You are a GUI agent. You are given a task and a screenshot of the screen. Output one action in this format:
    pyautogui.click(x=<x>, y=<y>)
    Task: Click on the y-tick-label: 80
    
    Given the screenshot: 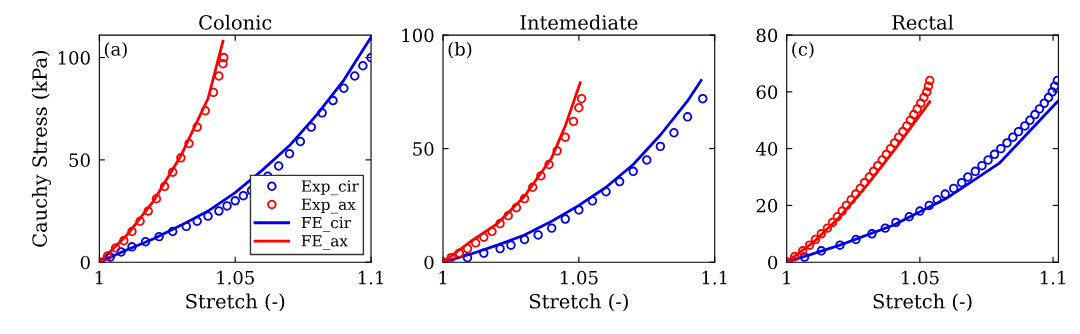 What is the action you would take?
    pyautogui.click(x=767, y=35)
    